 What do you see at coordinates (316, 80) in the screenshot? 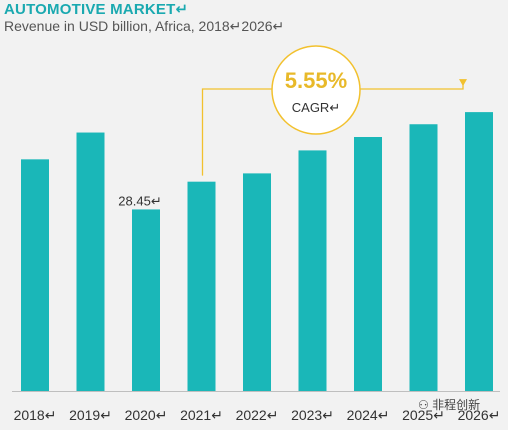
I see `cagr-value: 5.55%` at bounding box center [316, 80].